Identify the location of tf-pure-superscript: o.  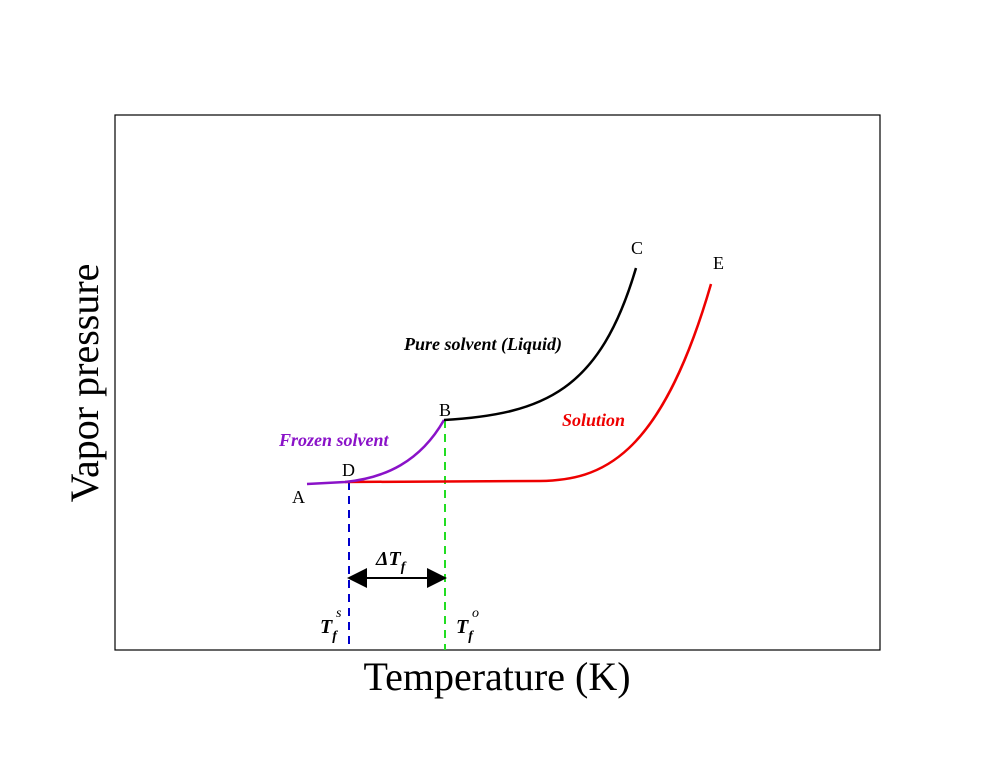
(475, 613).